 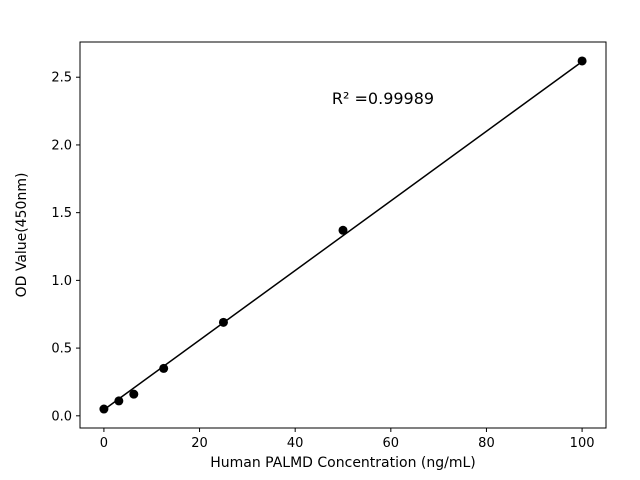 I want to click on y-axis-title: OD Value(450nm), so click(x=22, y=235).